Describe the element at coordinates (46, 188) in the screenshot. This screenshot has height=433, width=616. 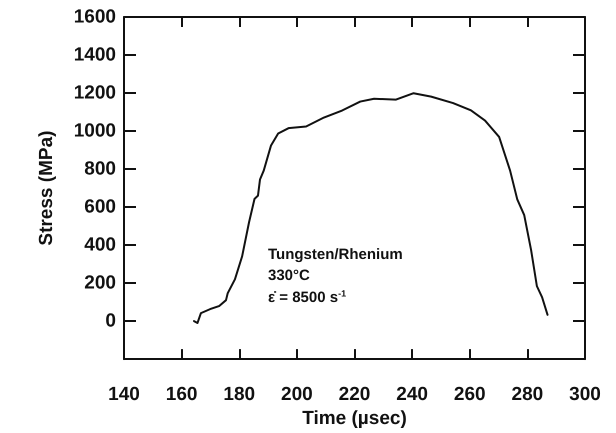
I see `y-axis-title: Stress (MPa)` at that location.